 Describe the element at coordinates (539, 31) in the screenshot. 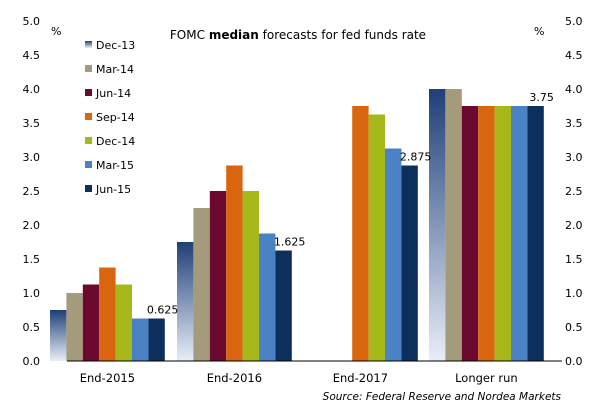

I see `right-unit-label: %` at that location.